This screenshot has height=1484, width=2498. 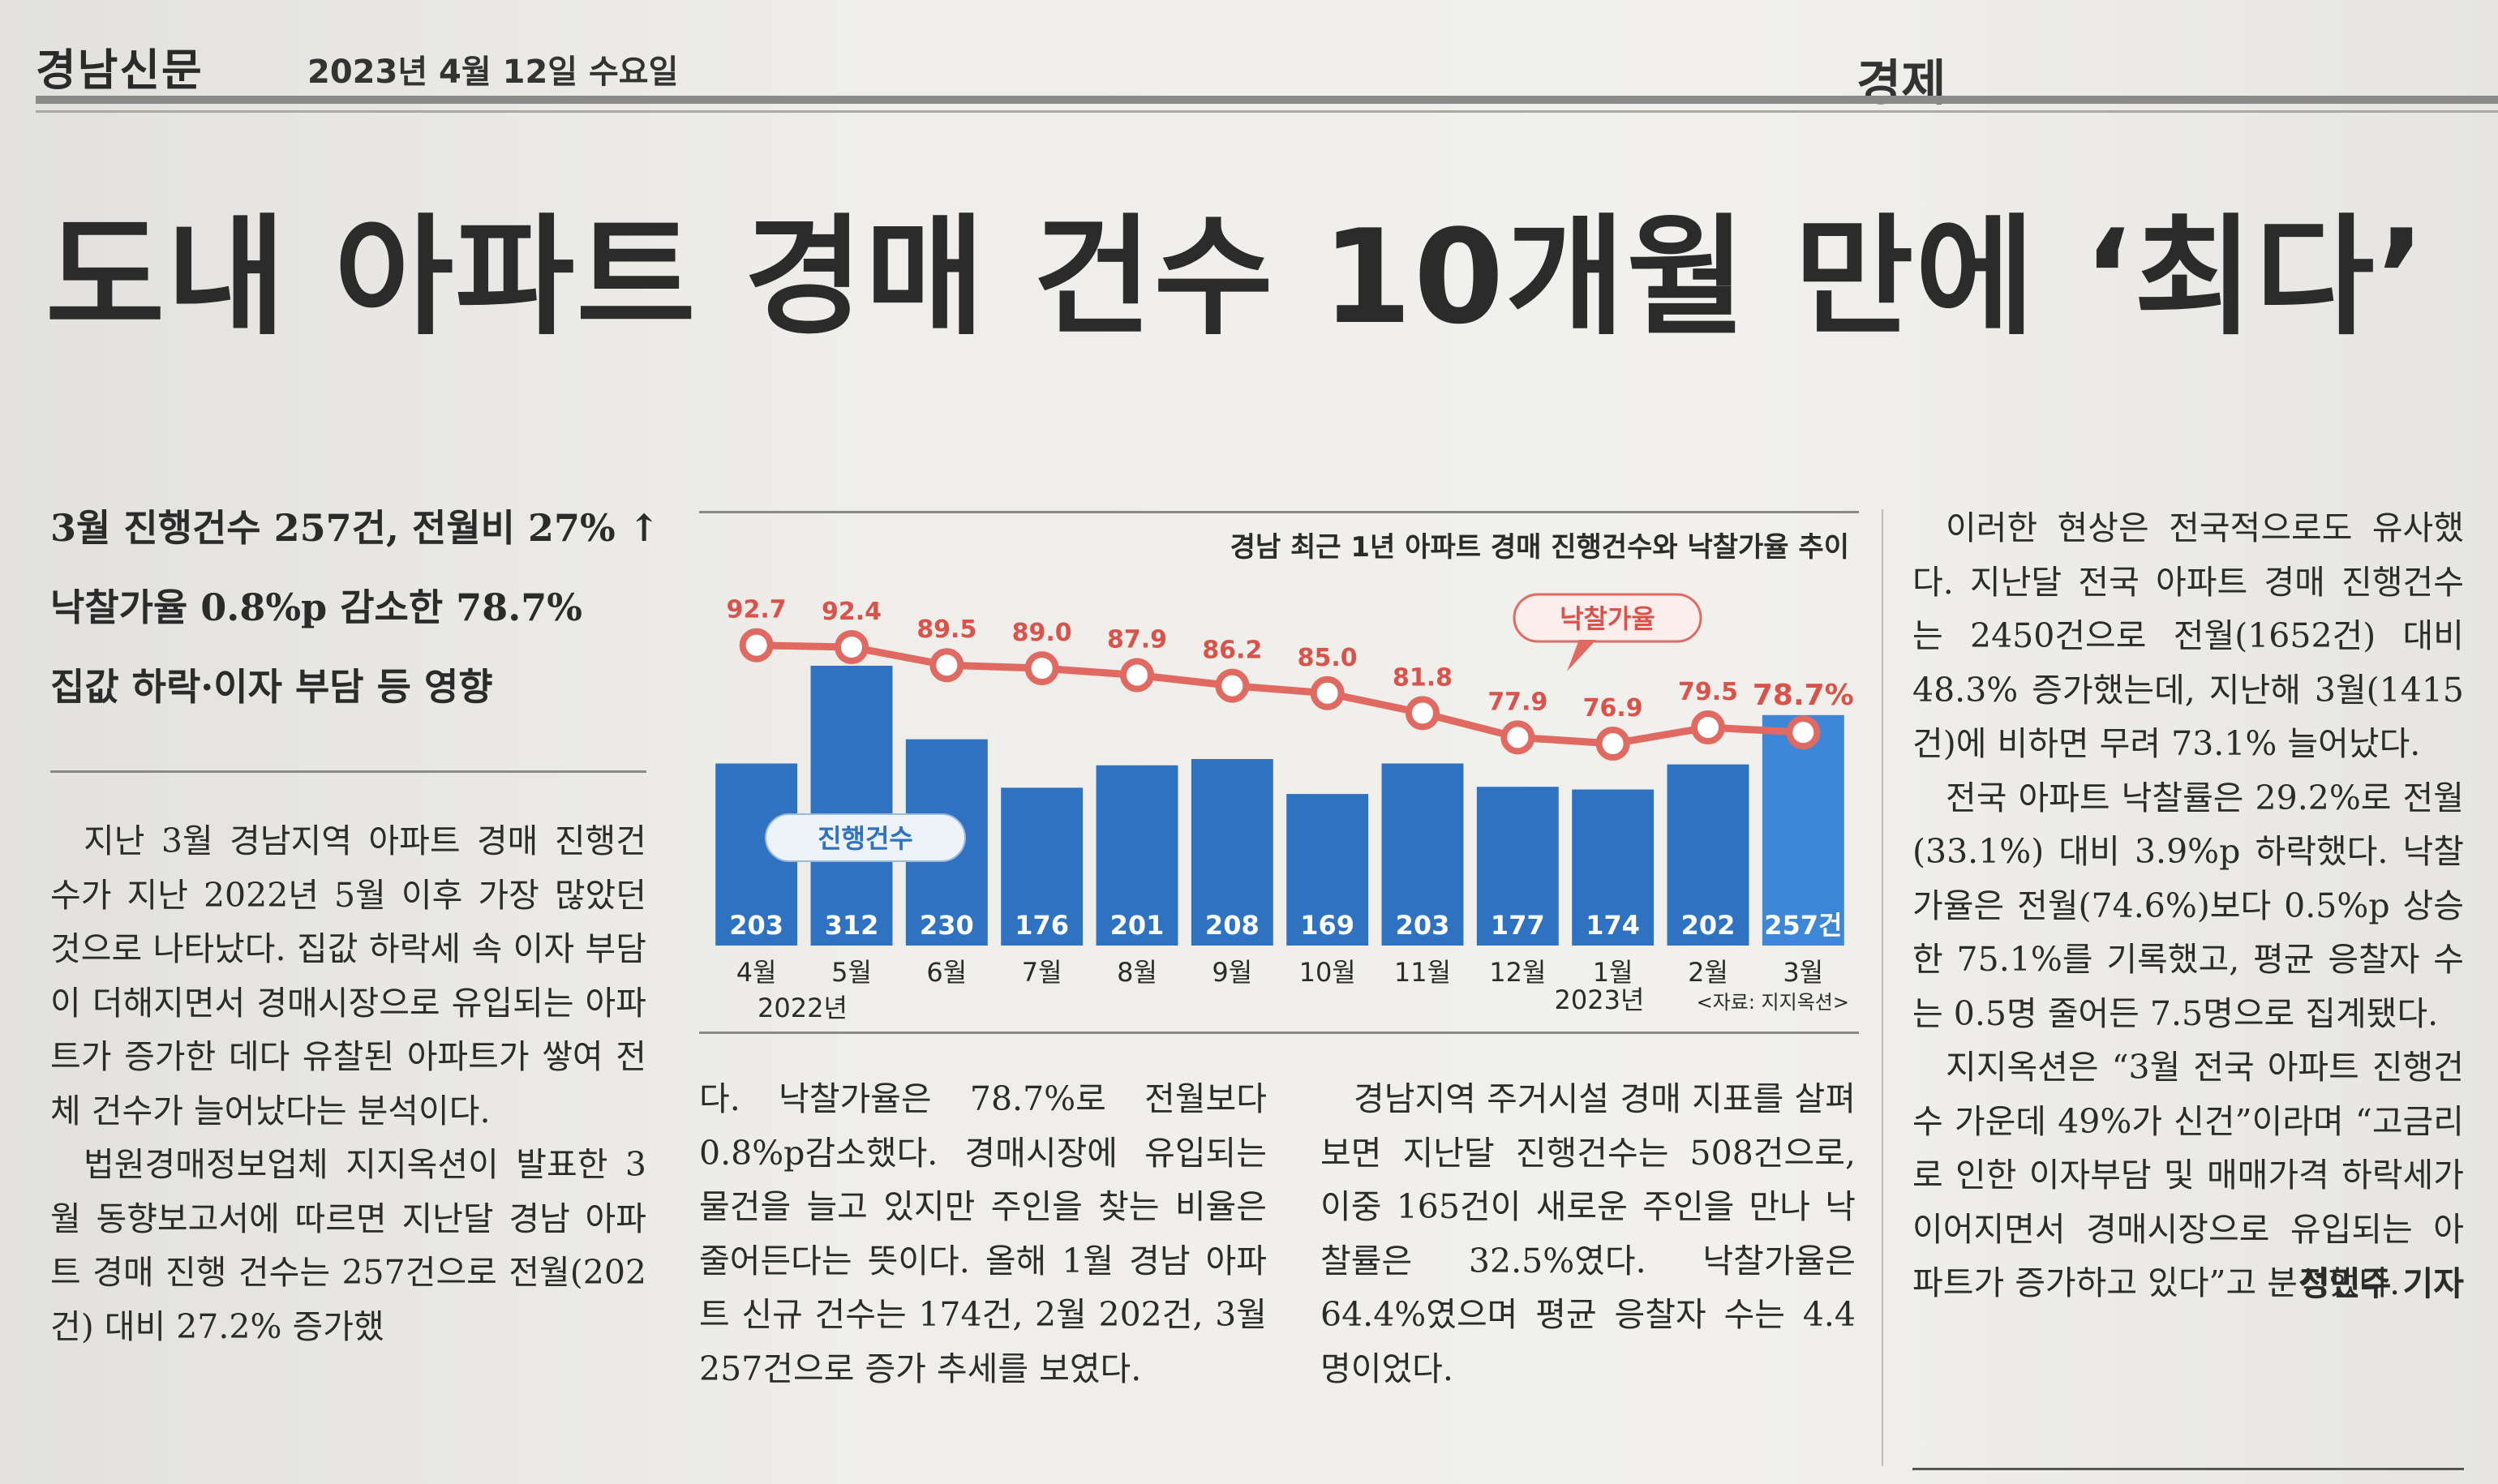 What do you see at coordinates (355, 528) in the screenshot?
I see `subhead-1: 3월 진행건수 257건, 전월비 27% ↑` at bounding box center [355, 528].